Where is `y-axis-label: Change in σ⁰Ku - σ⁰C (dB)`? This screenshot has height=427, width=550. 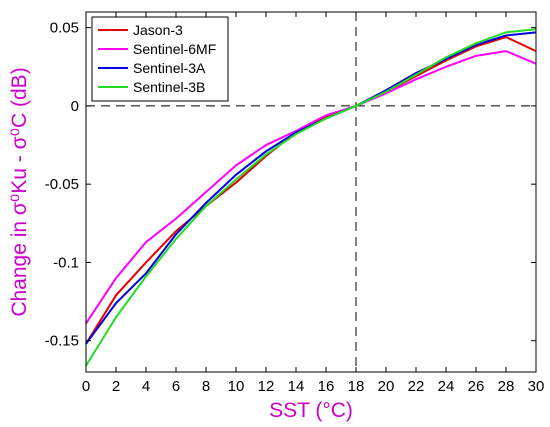 y-axis-label: Change in σ⁰Ku - σ⁰C (dB) is located at coordinates (19, 191).